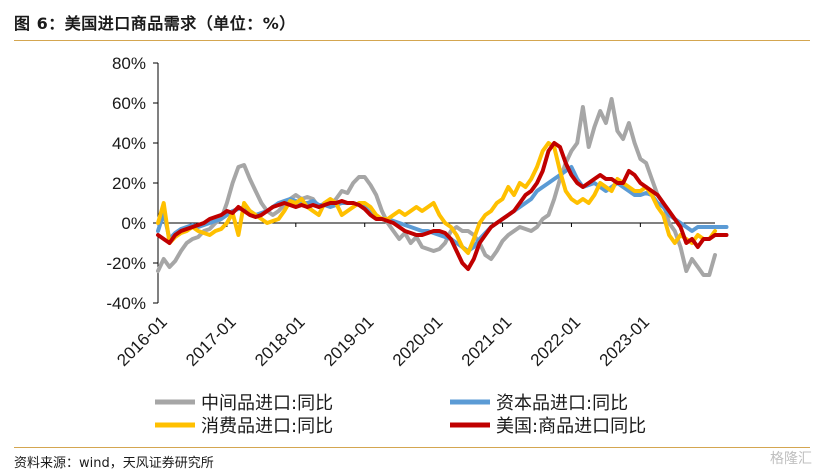 The width and height of the screenshot is (820, 471). Describe the element at coordinates (129, 183) in the screenshot. I see `y-tick-label: 20%` at that location.